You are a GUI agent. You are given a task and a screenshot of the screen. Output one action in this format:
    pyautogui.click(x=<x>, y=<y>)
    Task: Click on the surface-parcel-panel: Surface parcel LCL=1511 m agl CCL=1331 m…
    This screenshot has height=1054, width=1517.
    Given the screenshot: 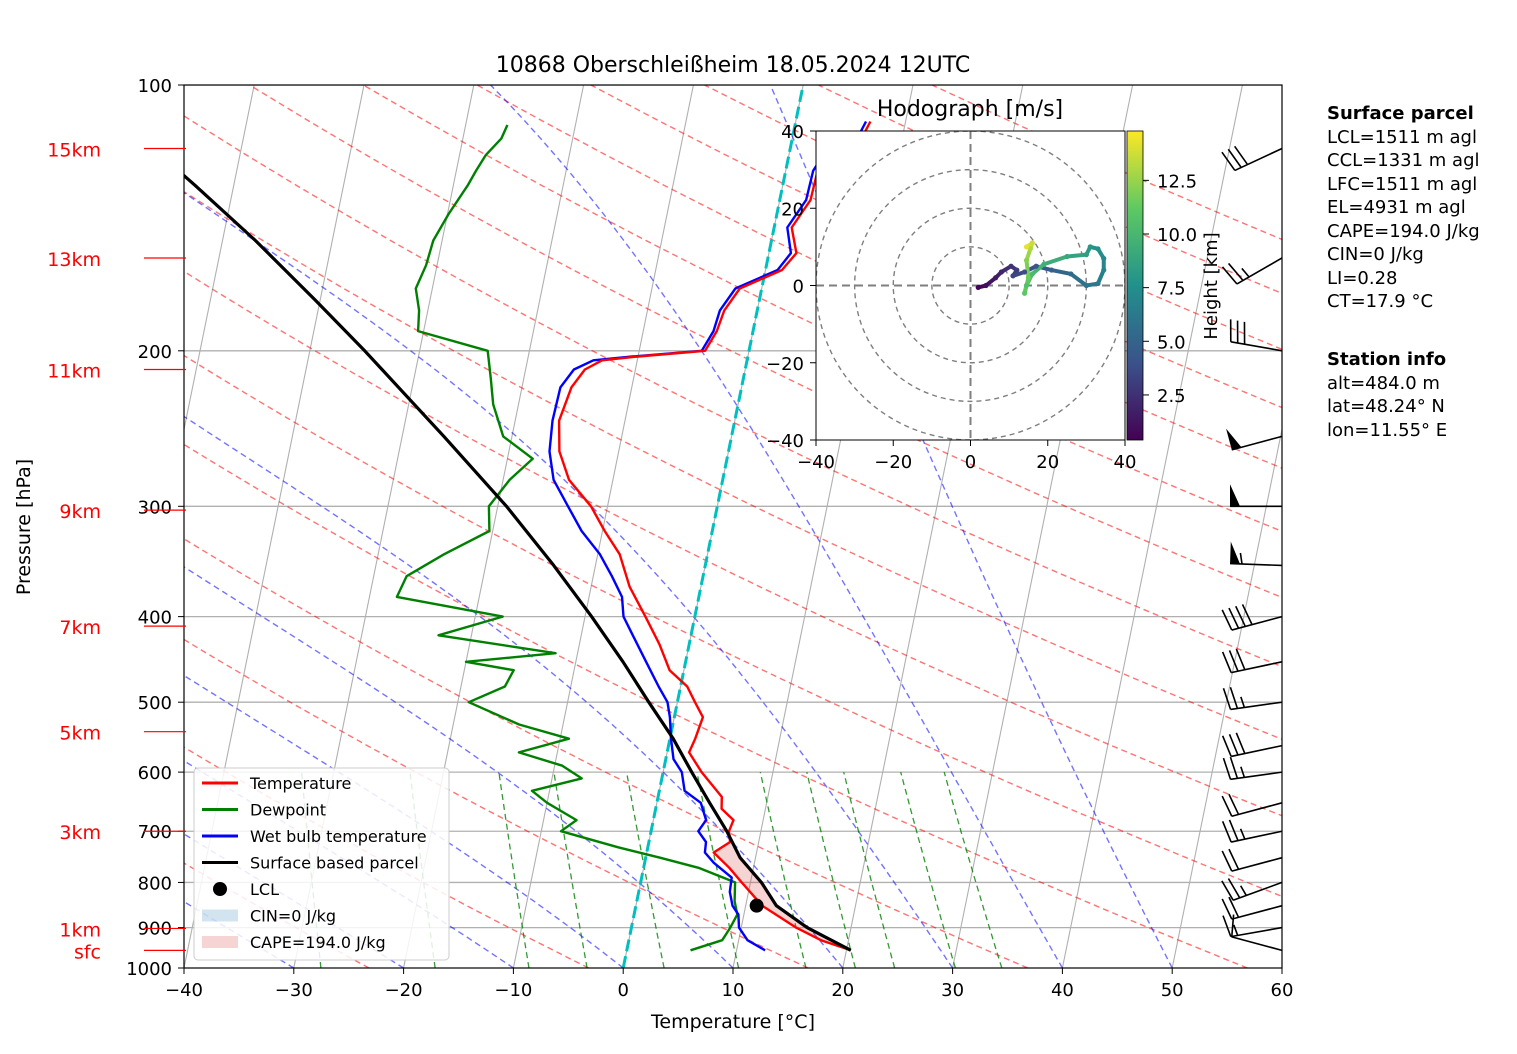 What is the action you would take?
    pyautogui.click(x=1403, y=208)
    